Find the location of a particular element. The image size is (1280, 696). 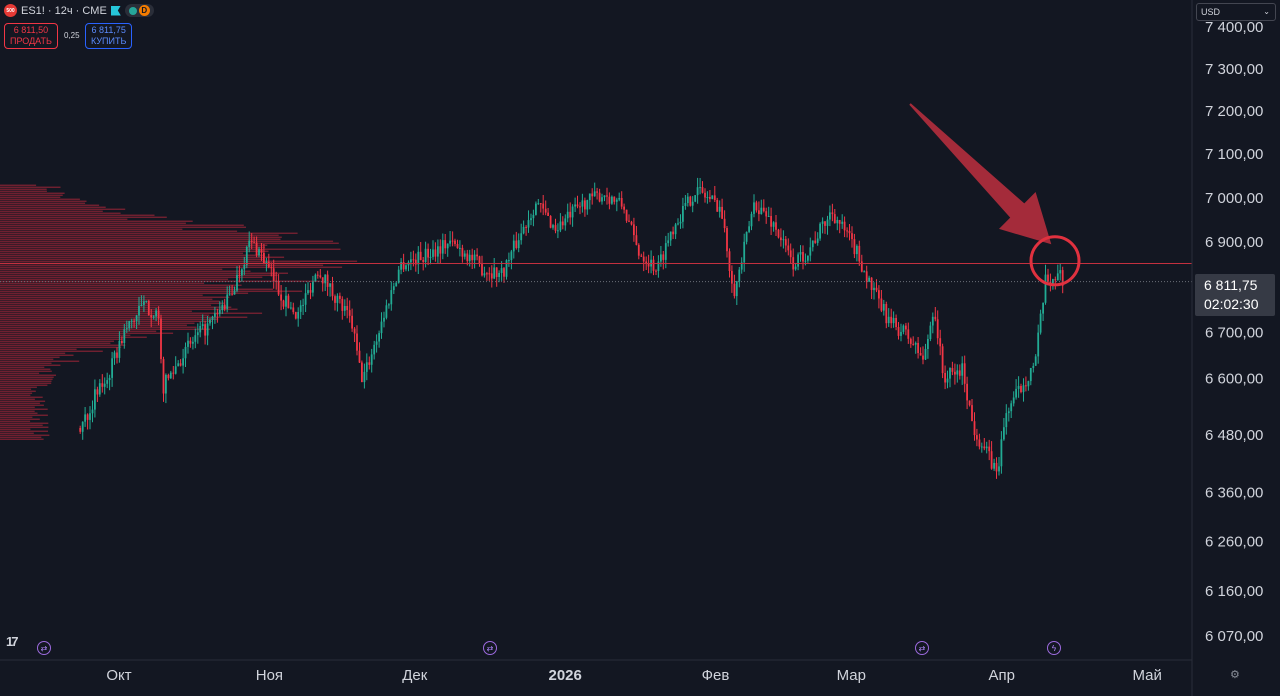

buy-button: 6 811,75 КУПИТЬ is located at coordinates (109, 36).